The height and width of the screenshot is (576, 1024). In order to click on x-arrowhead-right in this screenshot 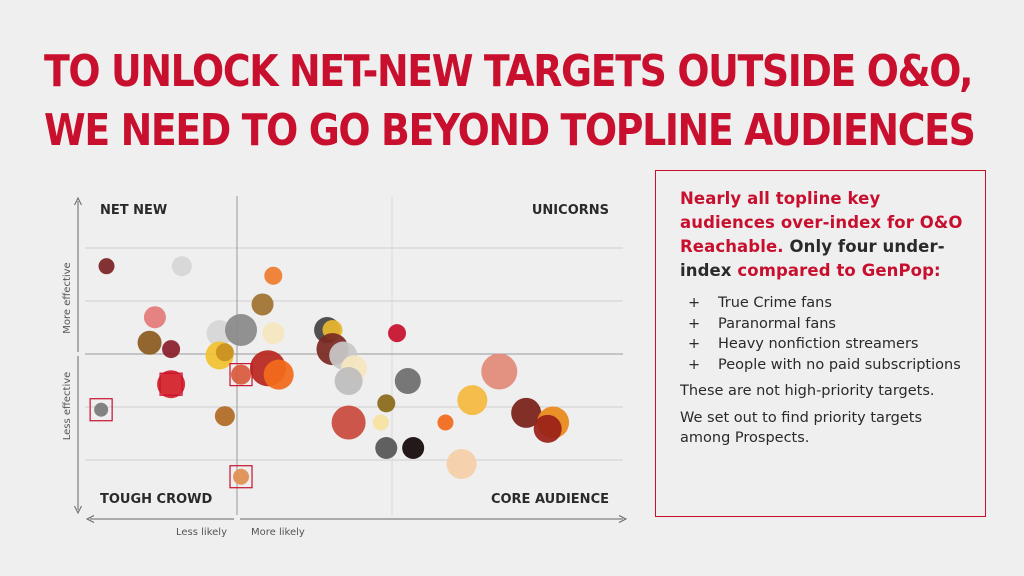, I will do `click(623, 519)`.